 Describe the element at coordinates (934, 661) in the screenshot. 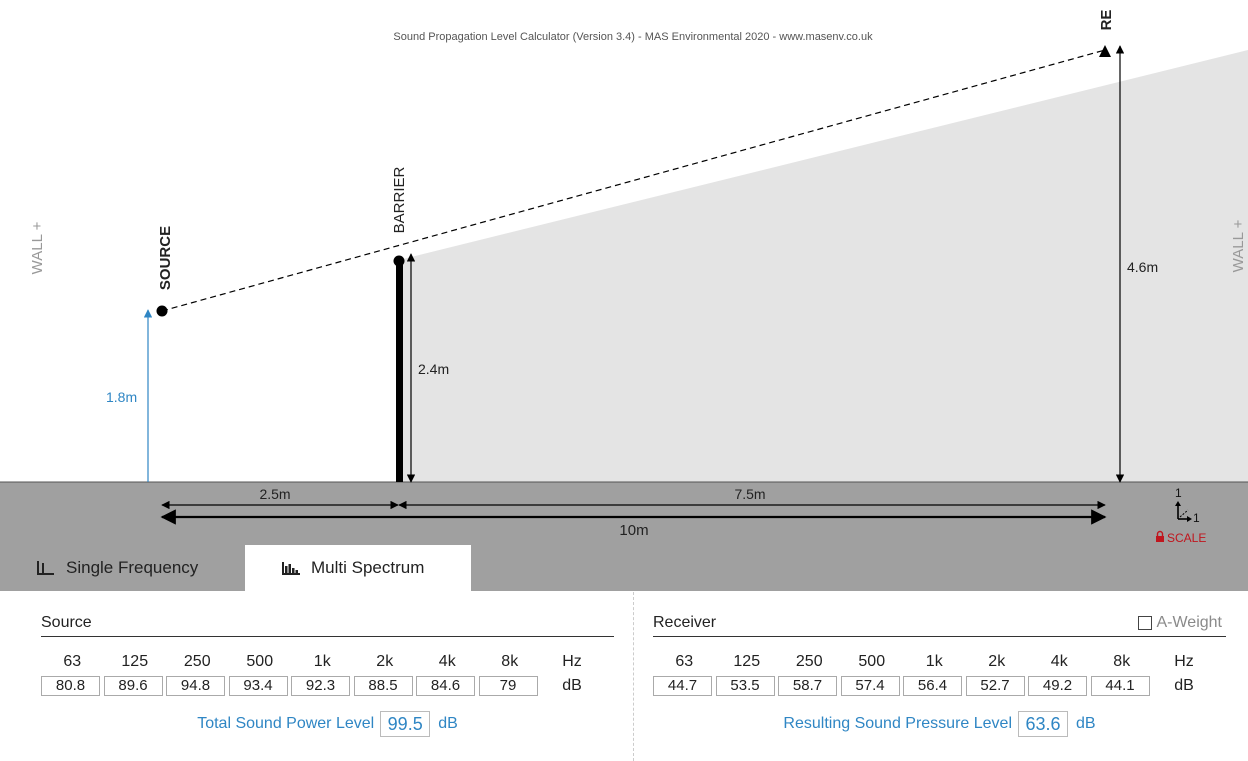

I see `receiver-freq-1k: 1k` at that location.